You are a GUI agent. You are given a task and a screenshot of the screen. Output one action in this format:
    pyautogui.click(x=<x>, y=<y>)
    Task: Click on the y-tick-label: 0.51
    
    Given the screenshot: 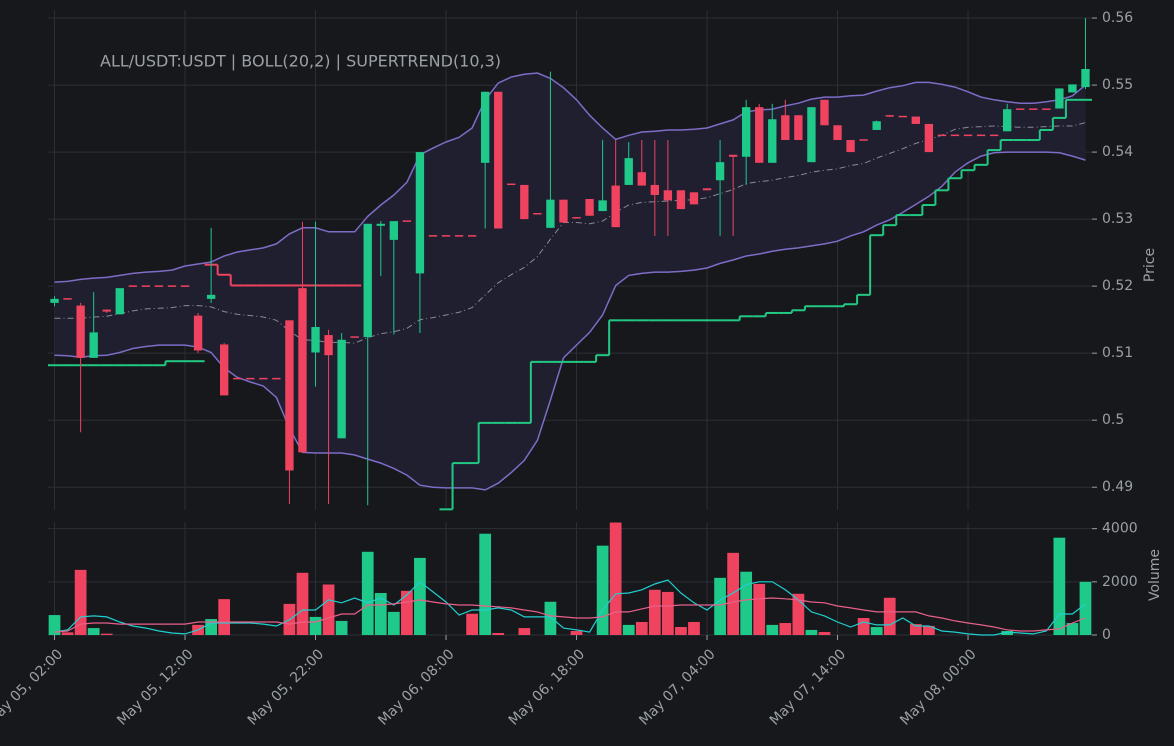 What is the action you would take?
    pyautogui.click(x=1117, y=353)
    